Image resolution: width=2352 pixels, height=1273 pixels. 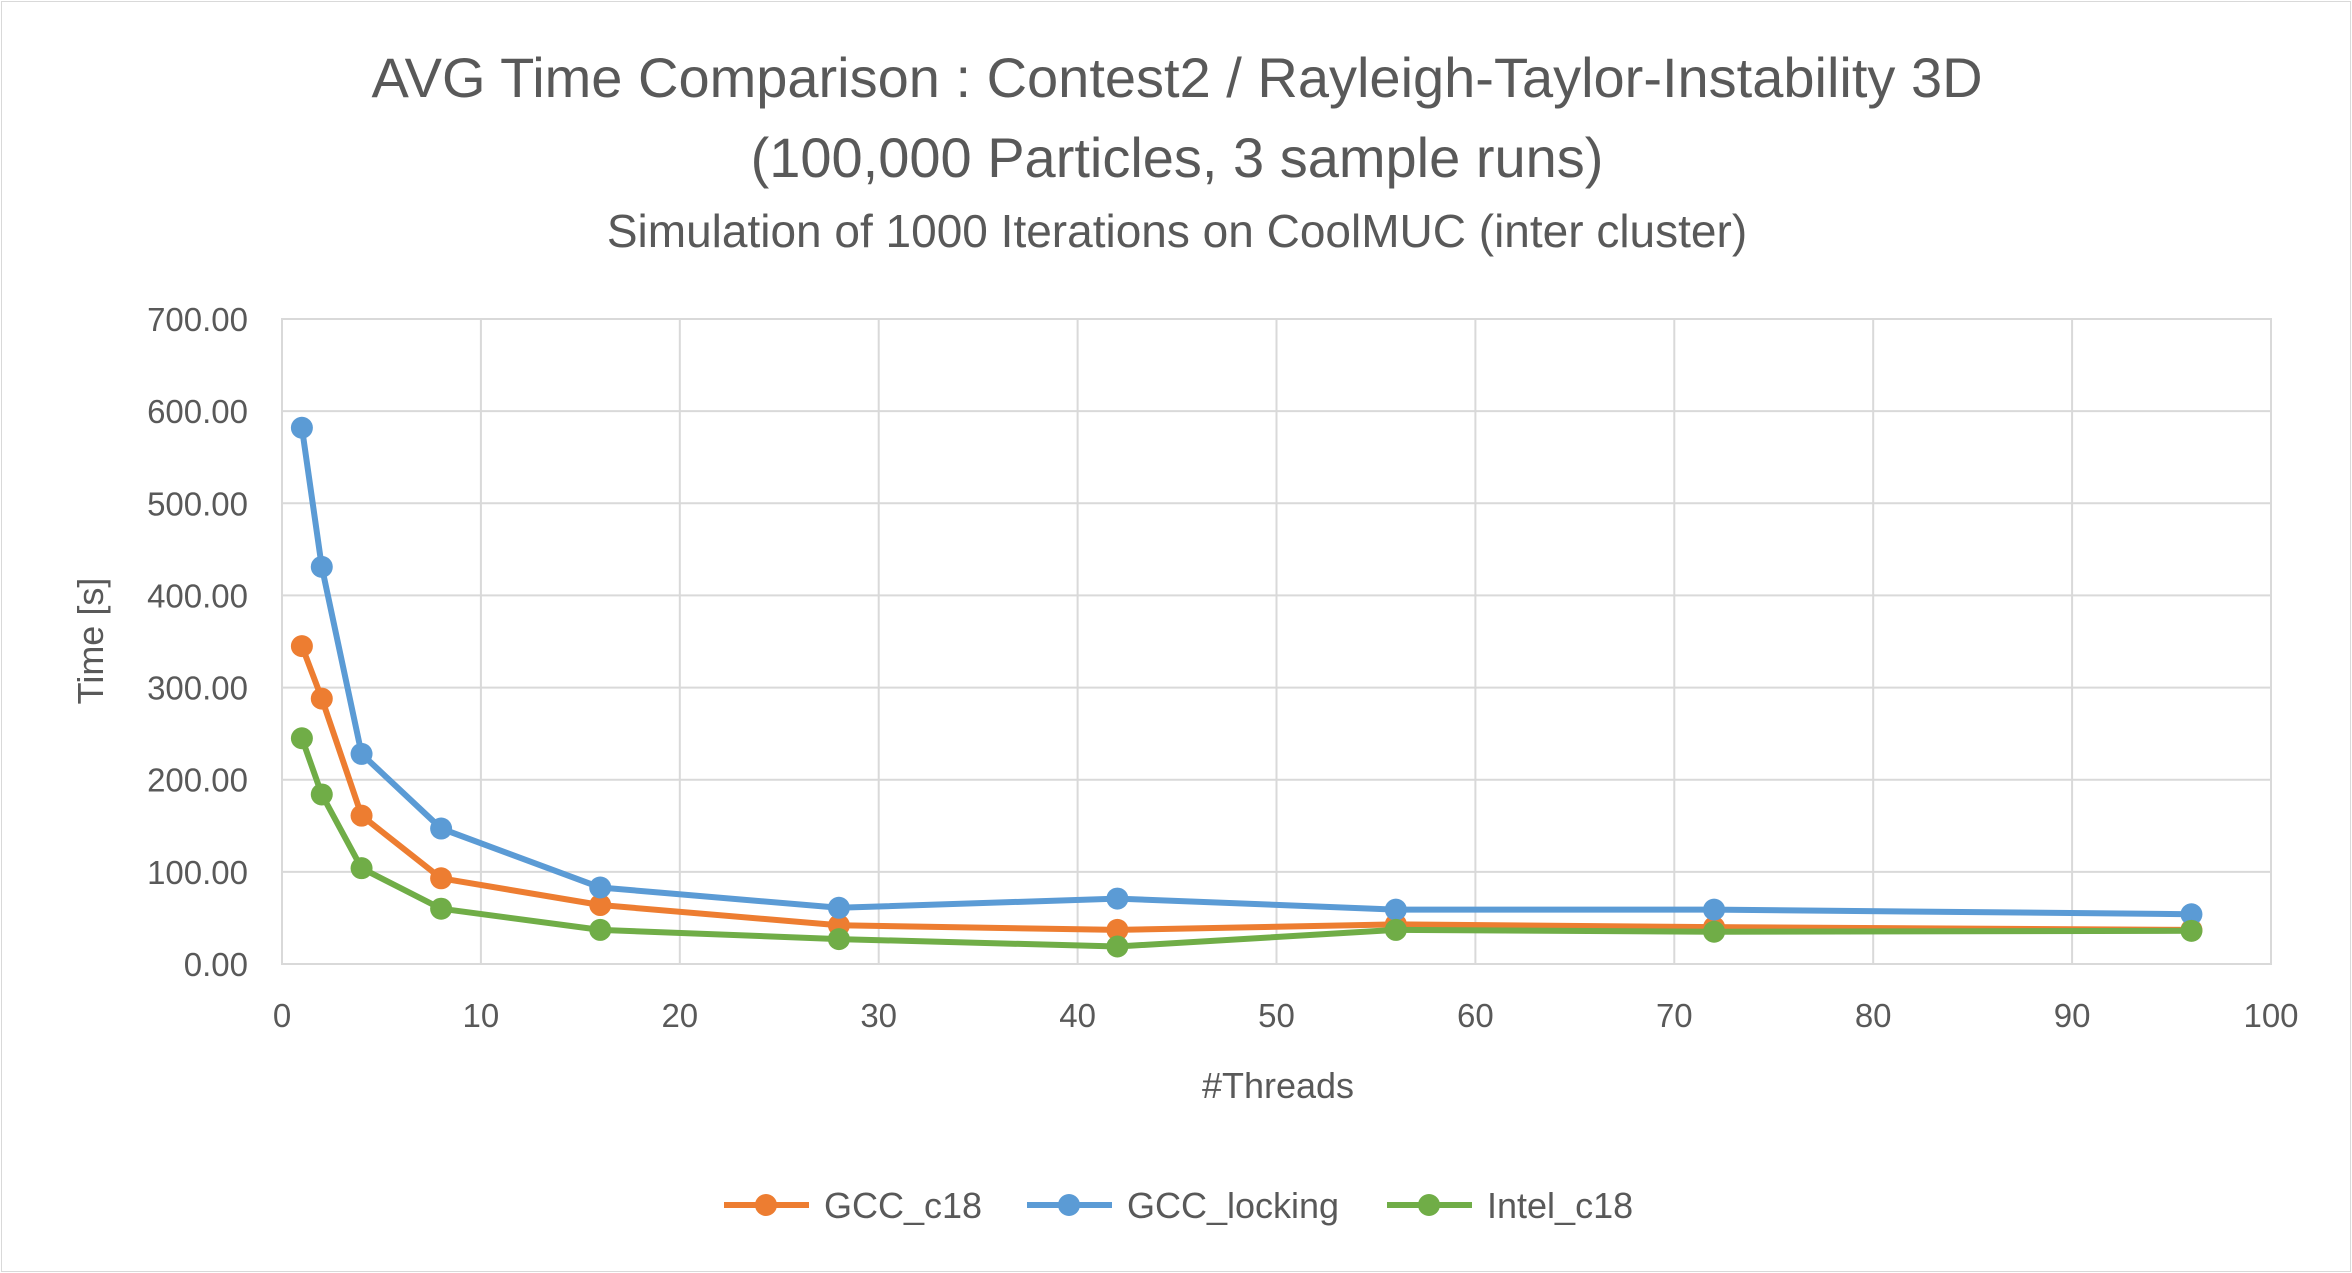 I want to click on series-intel-c18, so click(x=1246, y=842).